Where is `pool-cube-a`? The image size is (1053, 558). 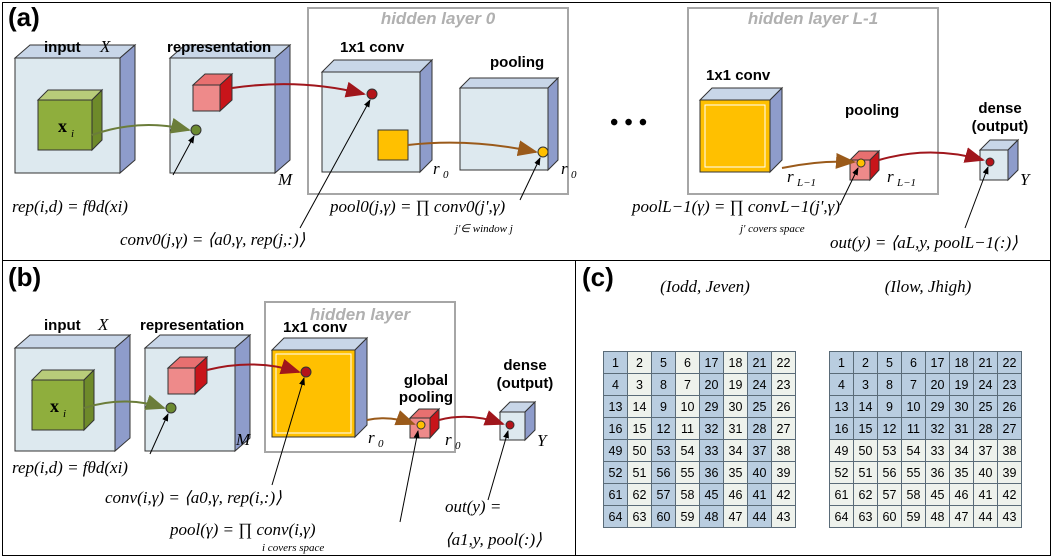 pool-cube-a is located at coordinates (509, 124).